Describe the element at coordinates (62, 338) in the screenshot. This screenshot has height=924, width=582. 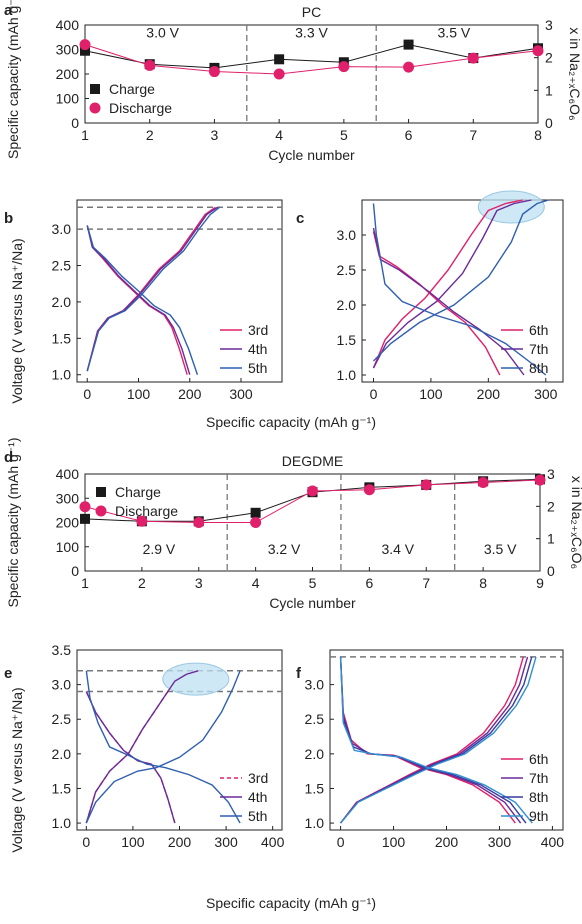
I see `y-tick-label-b: 1.5` at that location.